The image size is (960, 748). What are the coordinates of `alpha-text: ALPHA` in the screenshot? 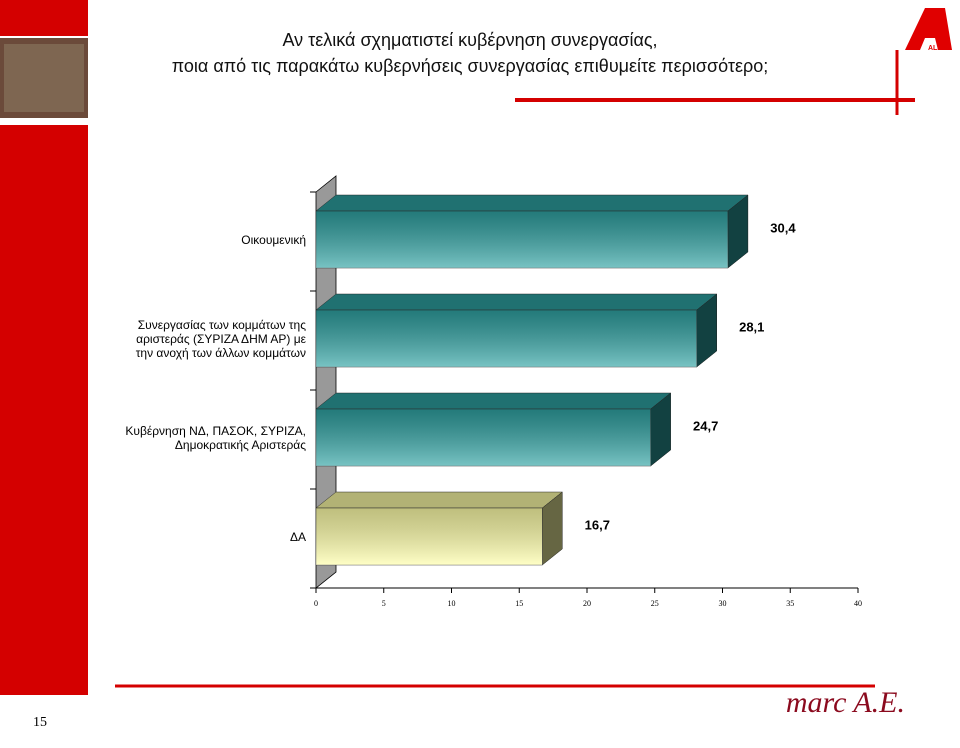 It's located at (940, 48).